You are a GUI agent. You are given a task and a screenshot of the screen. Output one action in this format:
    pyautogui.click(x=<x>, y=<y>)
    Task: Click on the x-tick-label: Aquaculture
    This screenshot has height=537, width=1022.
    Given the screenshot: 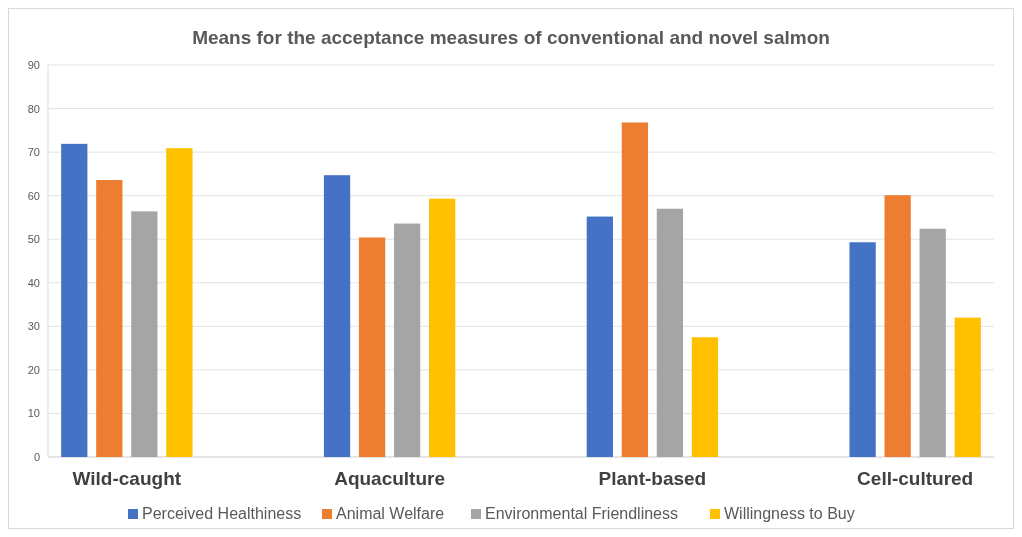 What is the action you would take?
    pyautogui.click(x=390, y=478)
    